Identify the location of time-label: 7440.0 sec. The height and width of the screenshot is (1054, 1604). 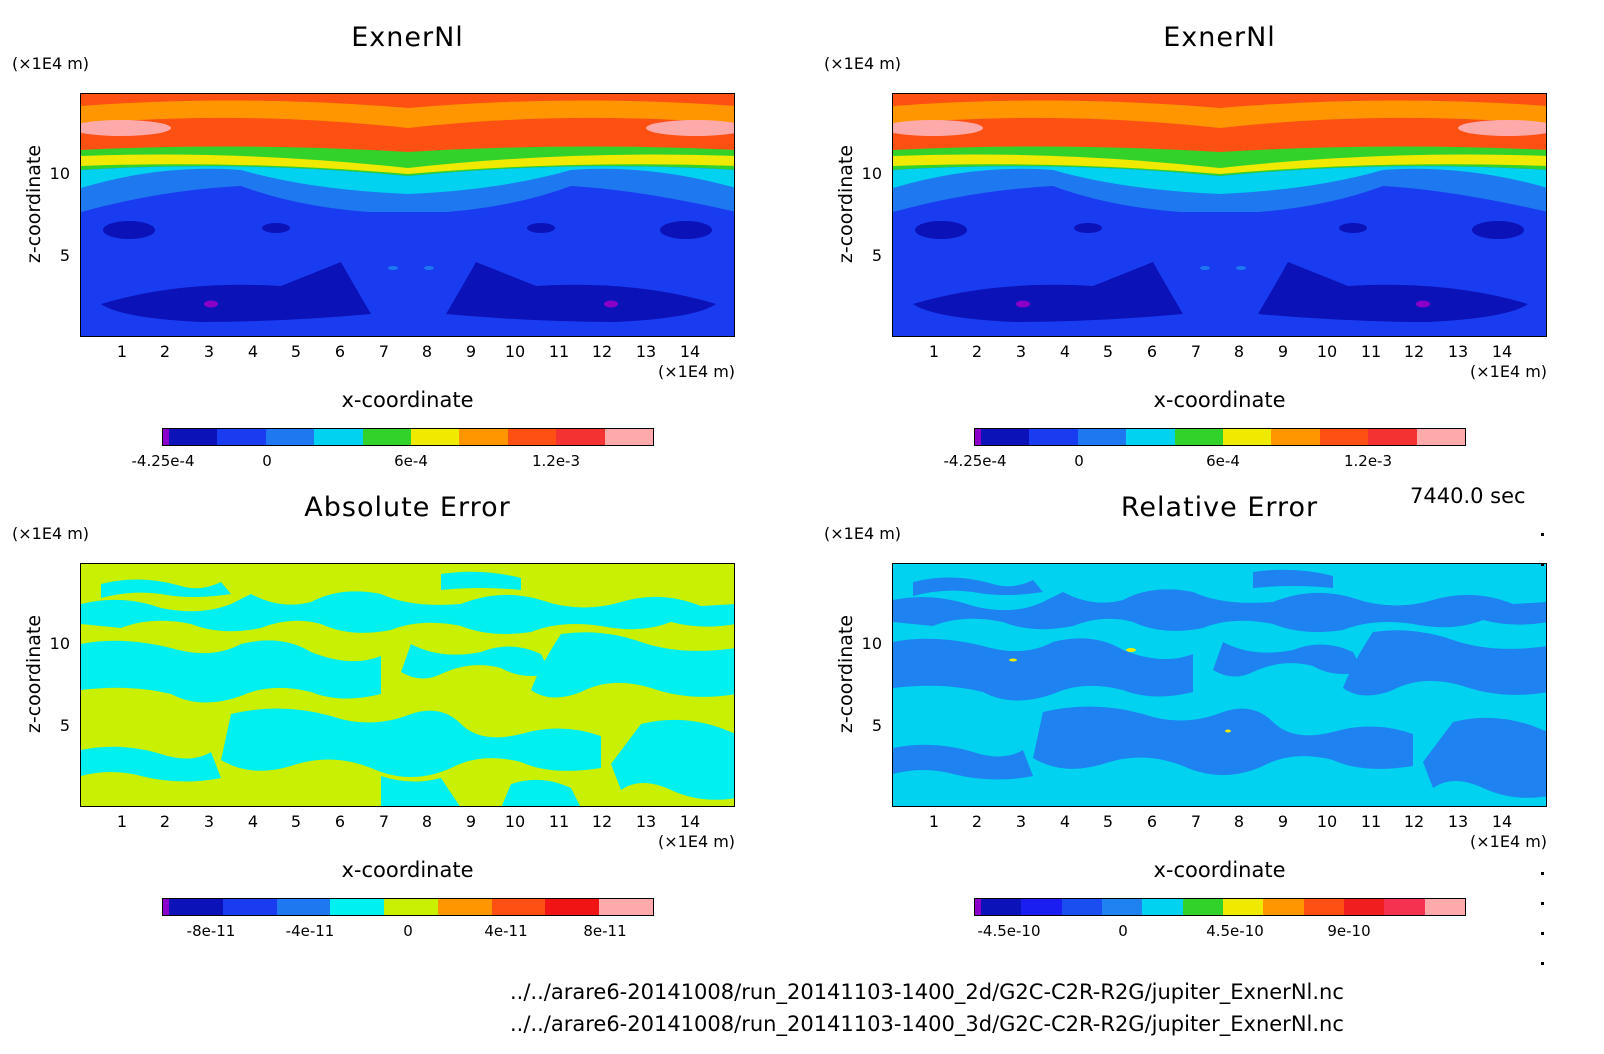
(1468, 496).